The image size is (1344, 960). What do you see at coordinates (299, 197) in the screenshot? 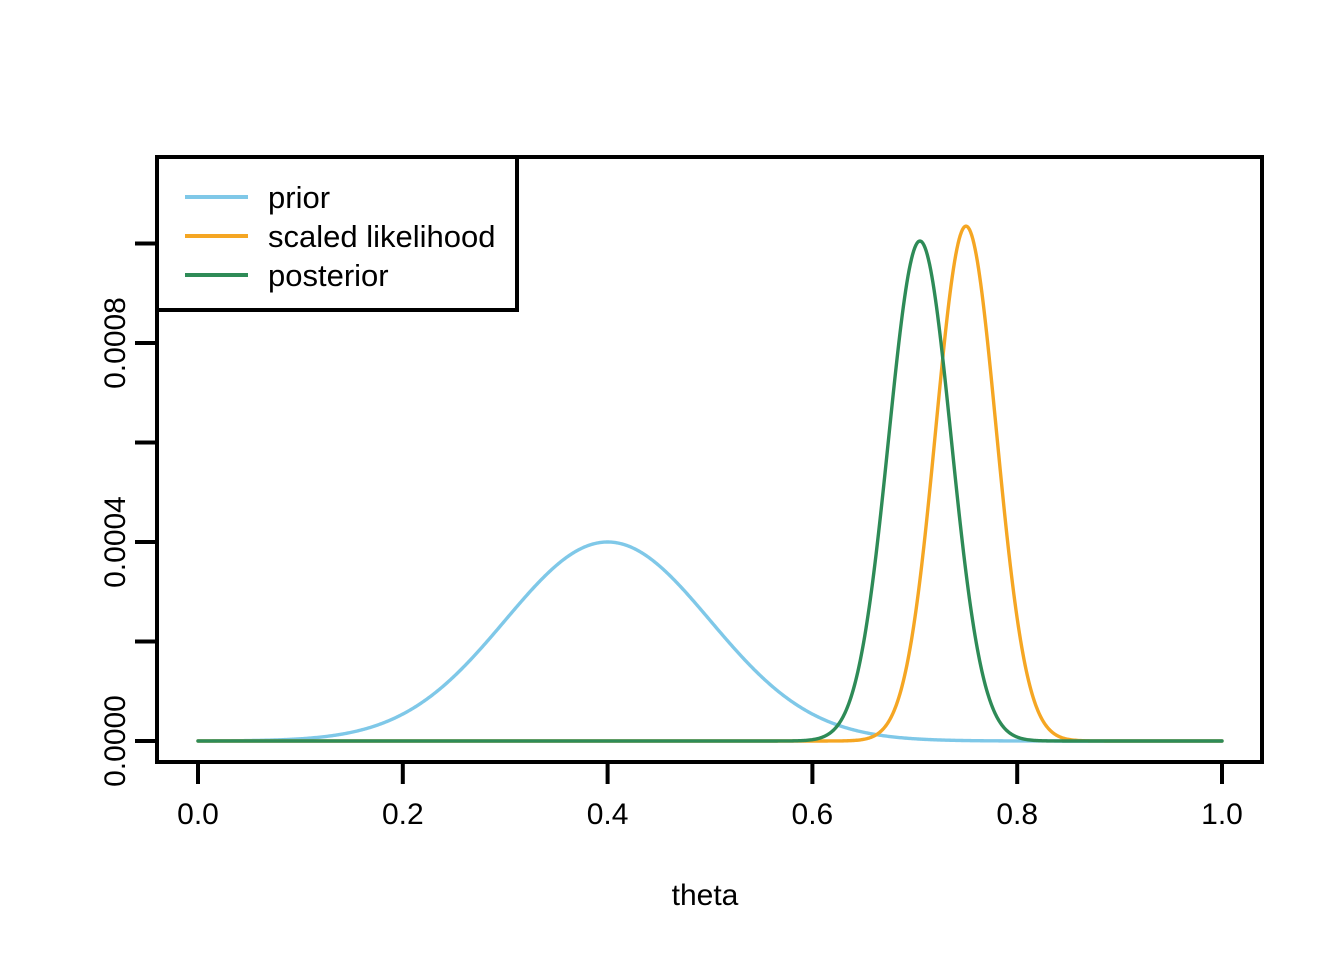
I see `legend-label-prior: prior` at bounding box center [299, 197].